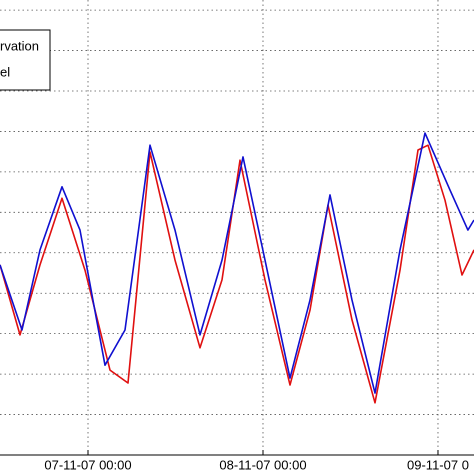 Image resolution: width=474 pixels, height=474 pixels. I want to click on legend-box, so click(25, 60).